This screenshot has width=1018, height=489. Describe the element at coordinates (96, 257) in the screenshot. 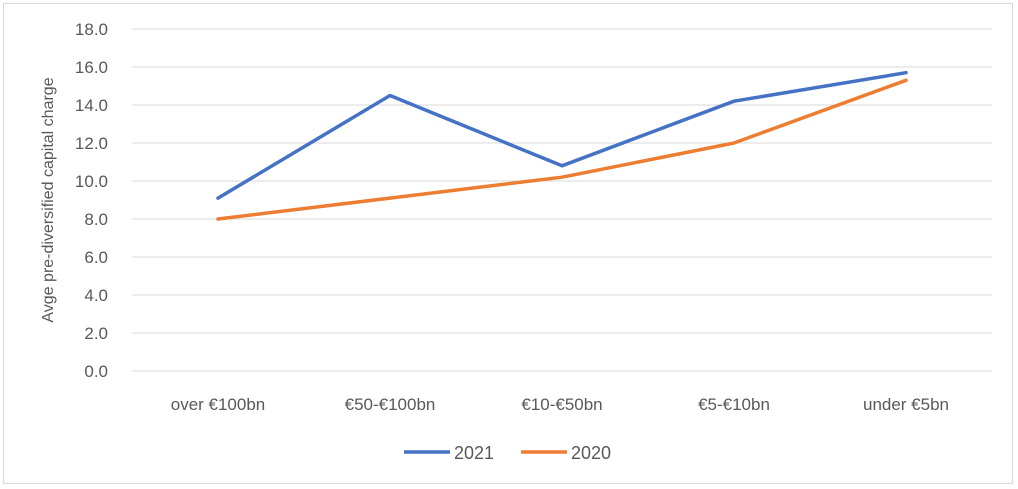

I see `y-tick-label: 6.0` at that location.